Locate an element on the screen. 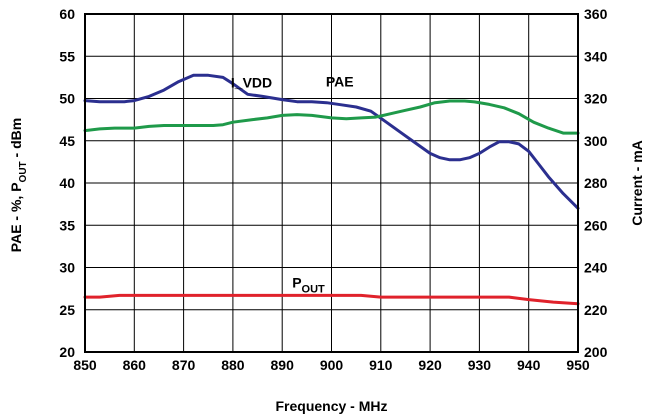  y-right-tick-labels: 200 220 240 260 280 300 320 340 360 is located at coordinates (596, 183).